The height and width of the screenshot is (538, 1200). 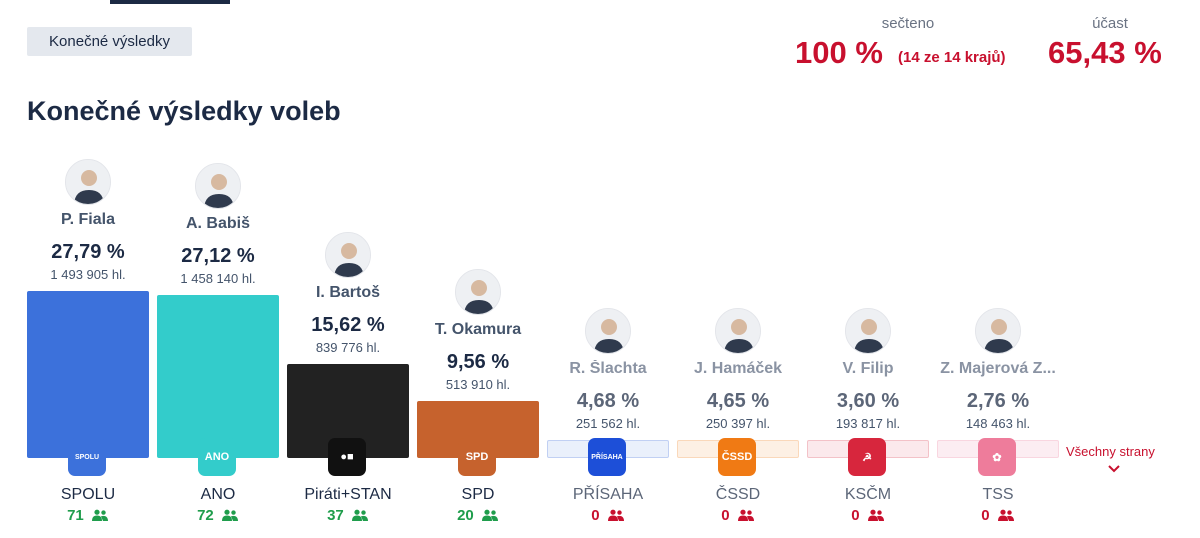 What do you see at coordinates (348, 494) in the screenshot?
I see `party-name: Piráti+STAN` at bounding box center [348, 494].